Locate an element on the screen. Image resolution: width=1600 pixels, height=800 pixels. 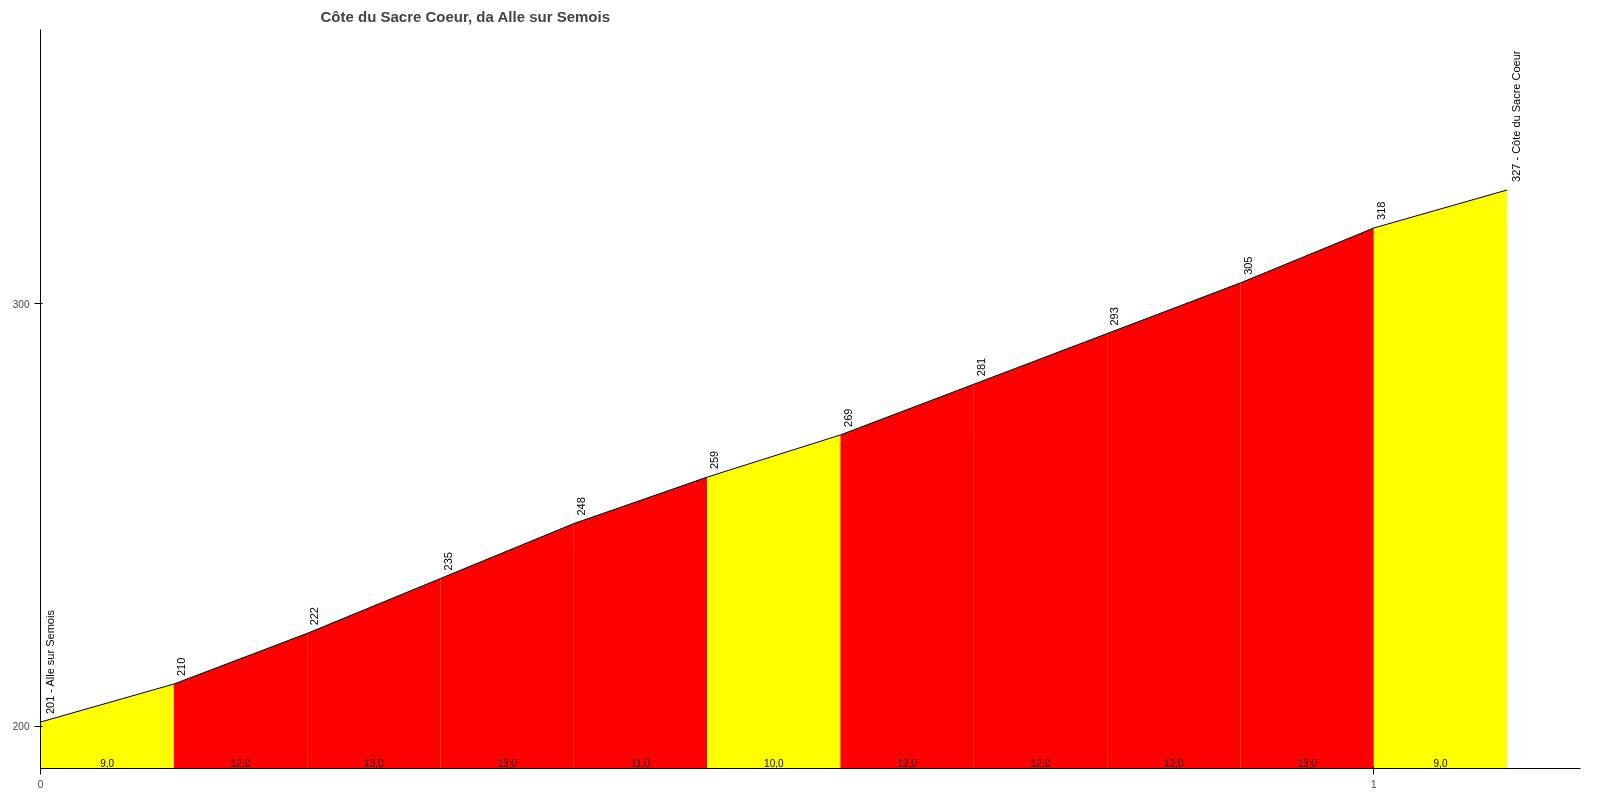
data-label: 201 - Alle sur Semois is located at coordinates (49, 662).